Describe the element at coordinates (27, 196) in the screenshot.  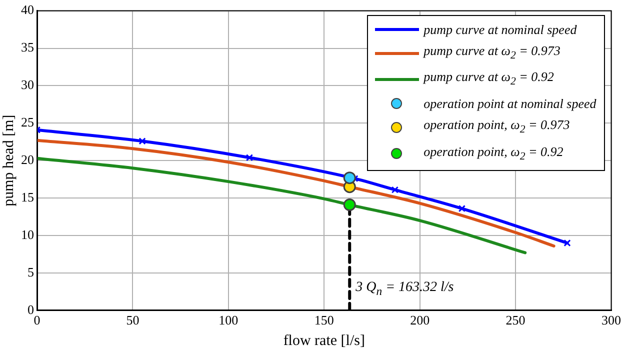
I see `y-tick-label: 15` at that location.